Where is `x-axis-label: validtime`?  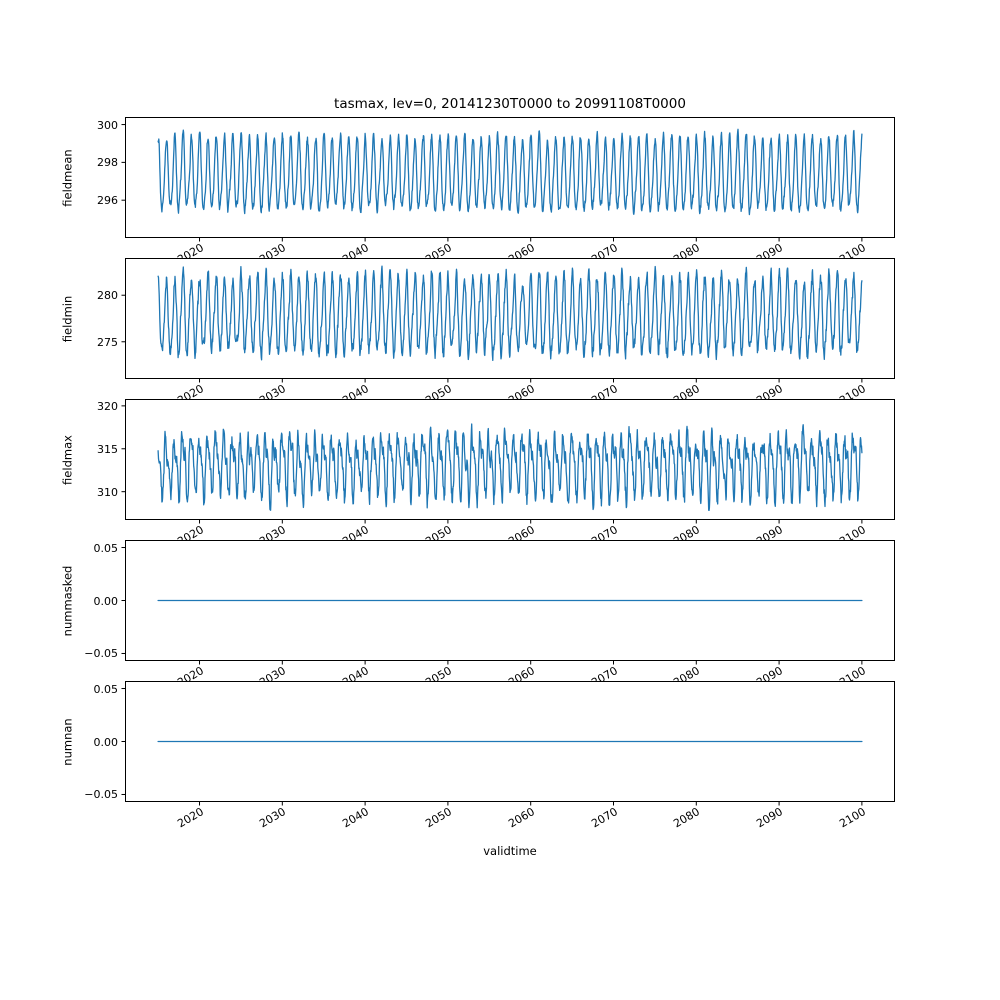 x-axis-label: validtime is located at coordinates (510, 851).